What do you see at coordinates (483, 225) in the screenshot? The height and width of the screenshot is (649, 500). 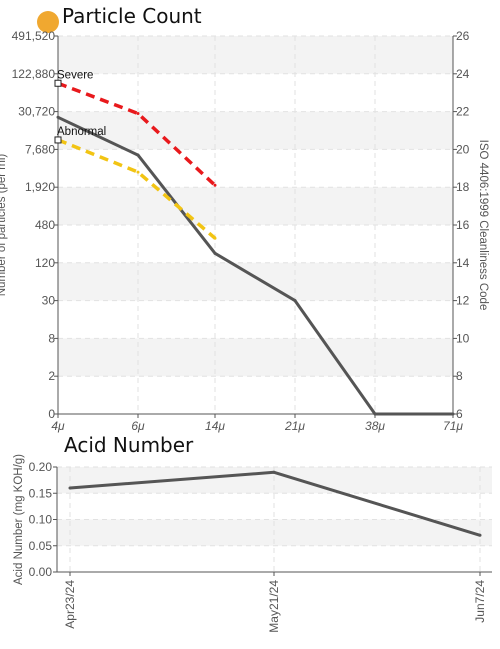 I see `y2-axis-title: ISO 4406:1999 Cleanliness Code` at bounding box center [483, 225].